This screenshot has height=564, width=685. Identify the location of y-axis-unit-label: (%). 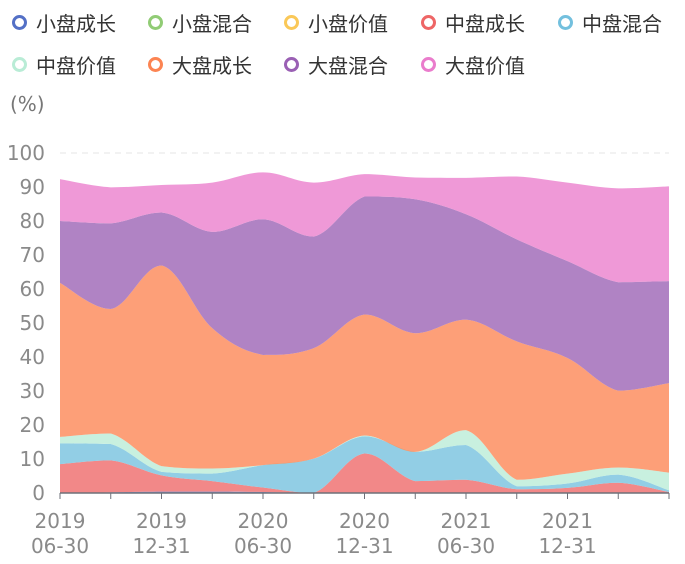
(27, 104).